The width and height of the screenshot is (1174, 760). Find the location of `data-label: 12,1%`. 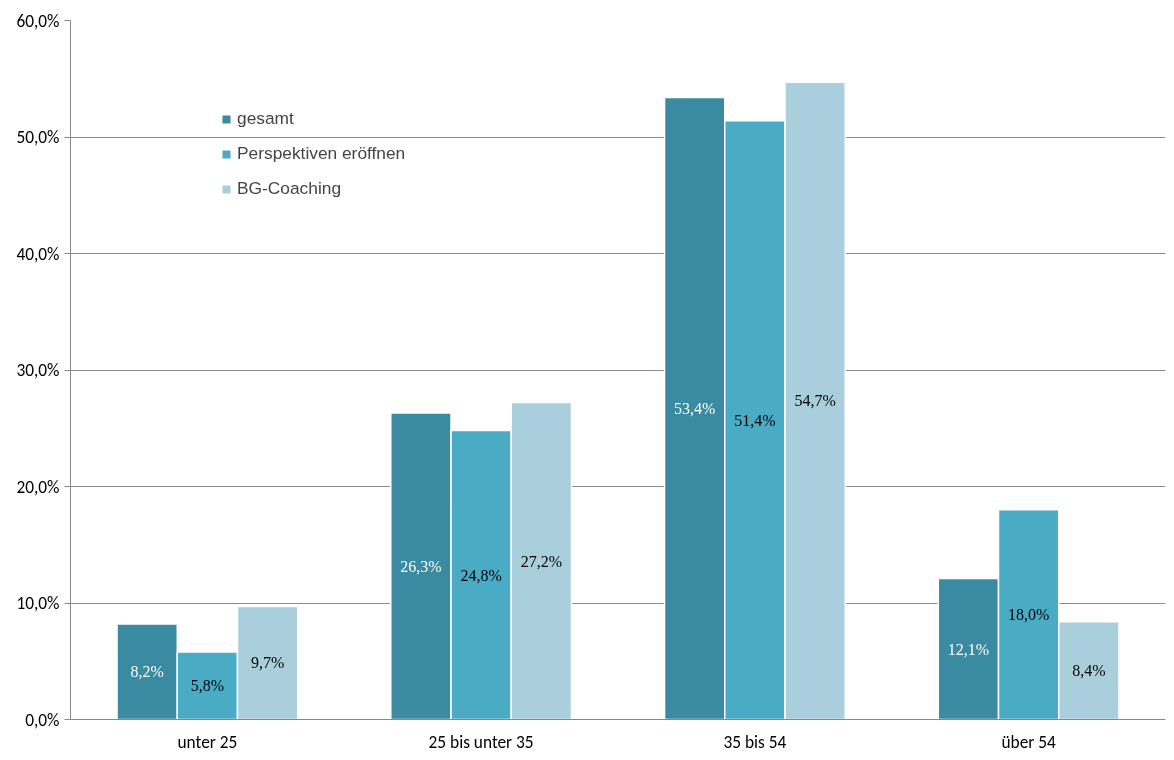

data-label: 12,1% is located at coordinates (968, 649).